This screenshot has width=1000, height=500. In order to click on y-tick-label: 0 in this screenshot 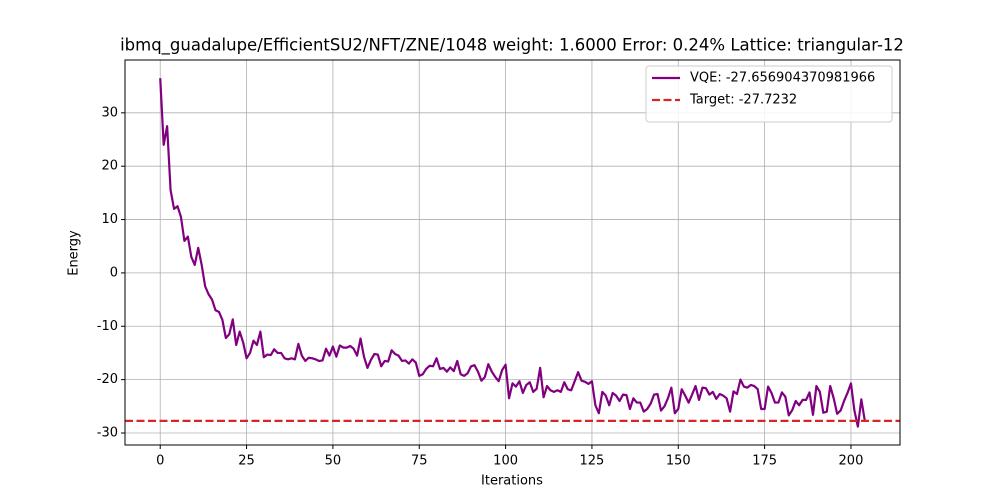, I will do `click(114, 272)`.